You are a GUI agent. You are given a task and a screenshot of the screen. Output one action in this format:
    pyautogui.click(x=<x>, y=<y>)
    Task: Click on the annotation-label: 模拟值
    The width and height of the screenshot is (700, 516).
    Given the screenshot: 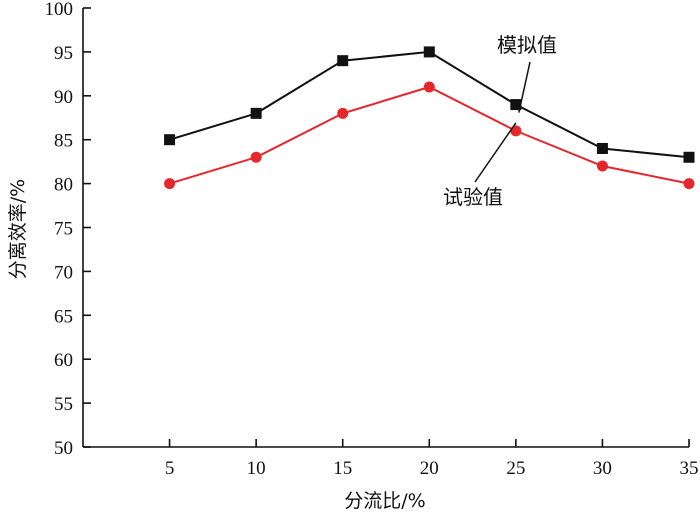 What is the action you would take?
    pyautogui.click(x=527, y=45)
    